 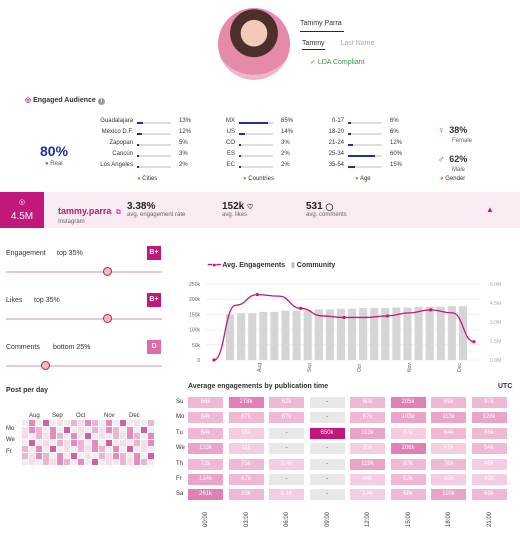 I want to click on heatmap-cell: 45k, so click(x=448, y=479).